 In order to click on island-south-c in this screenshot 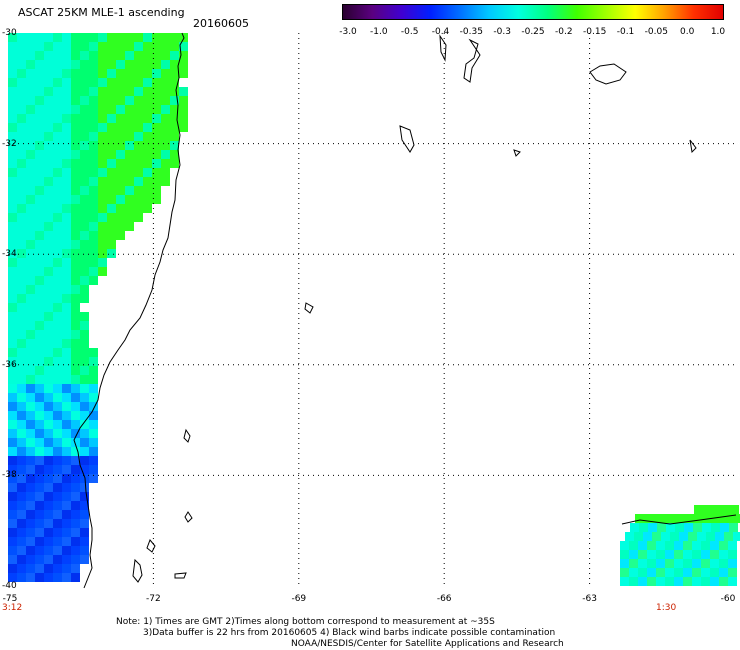, I will do `click(187, 435)`.